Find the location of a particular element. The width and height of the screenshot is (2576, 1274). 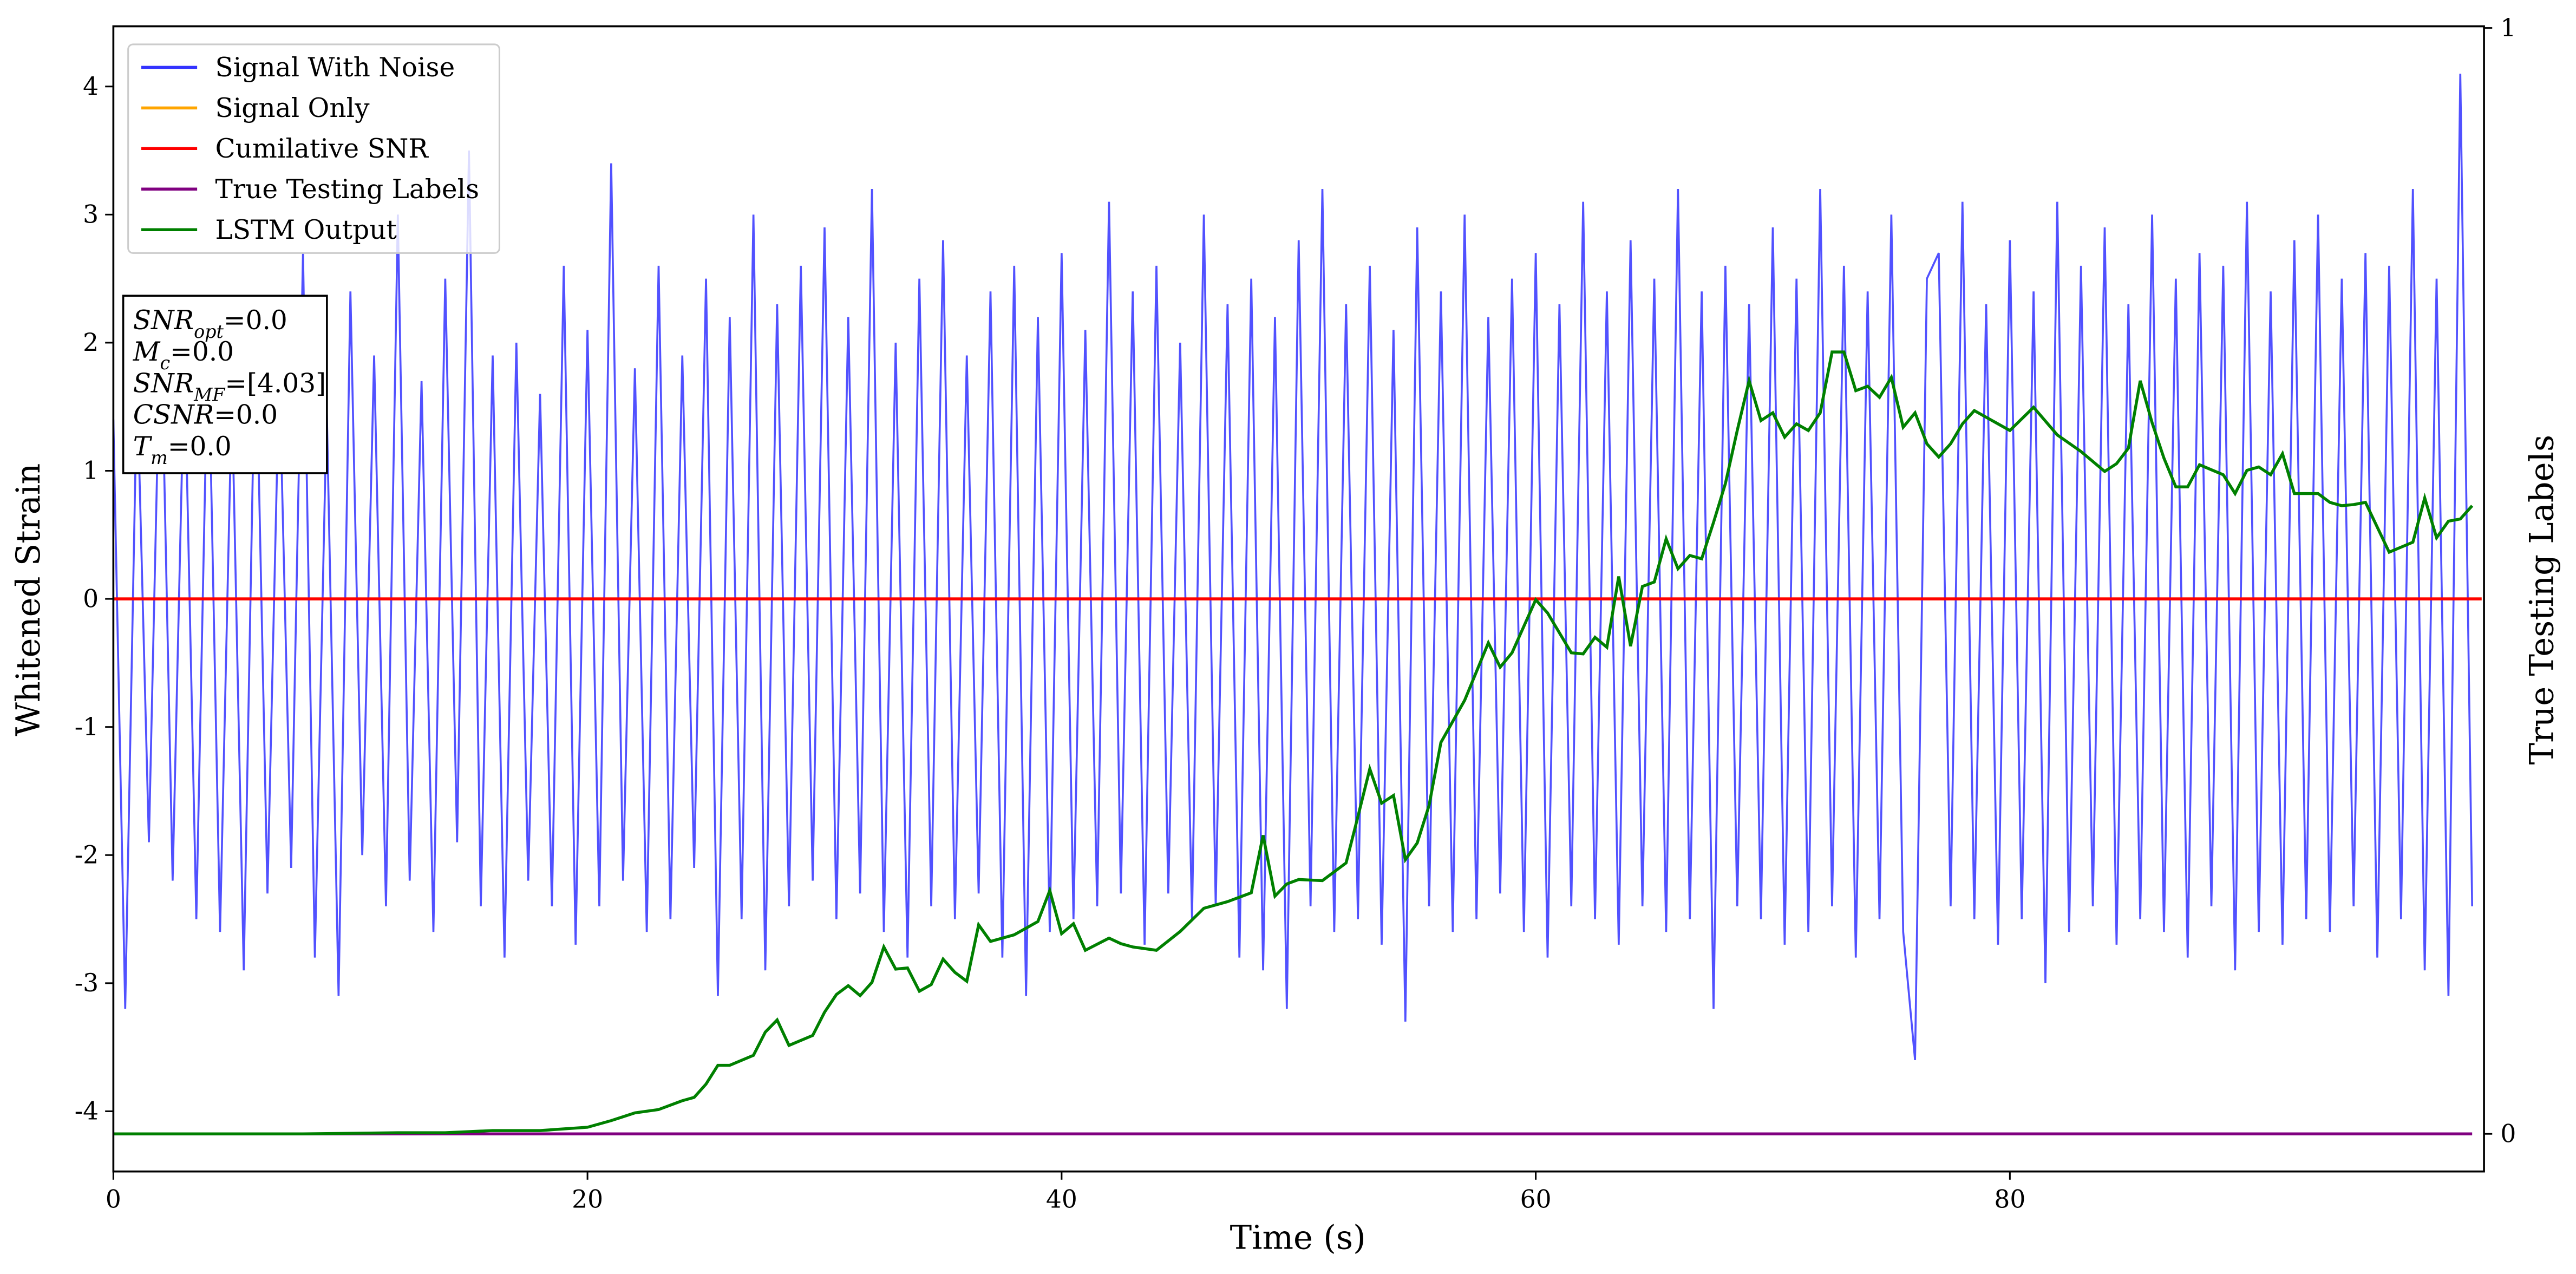

annotation-symbol: CSNR is located at coordinates (173, 415).